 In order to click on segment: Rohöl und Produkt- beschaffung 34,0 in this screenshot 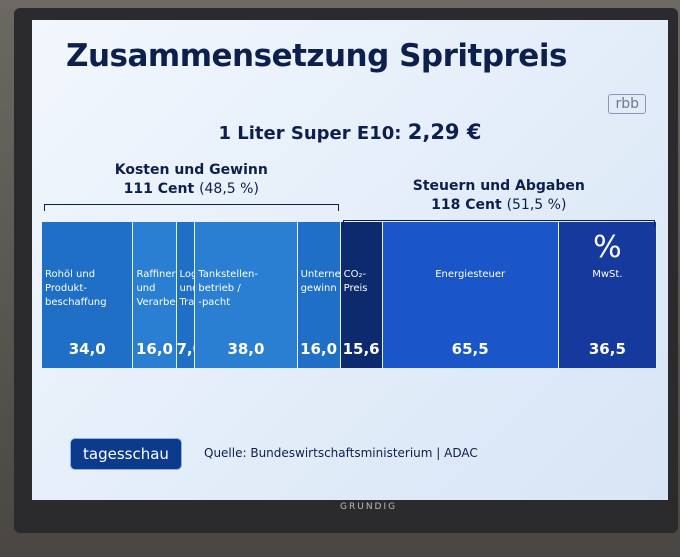, I will do `click(88, 295)`.